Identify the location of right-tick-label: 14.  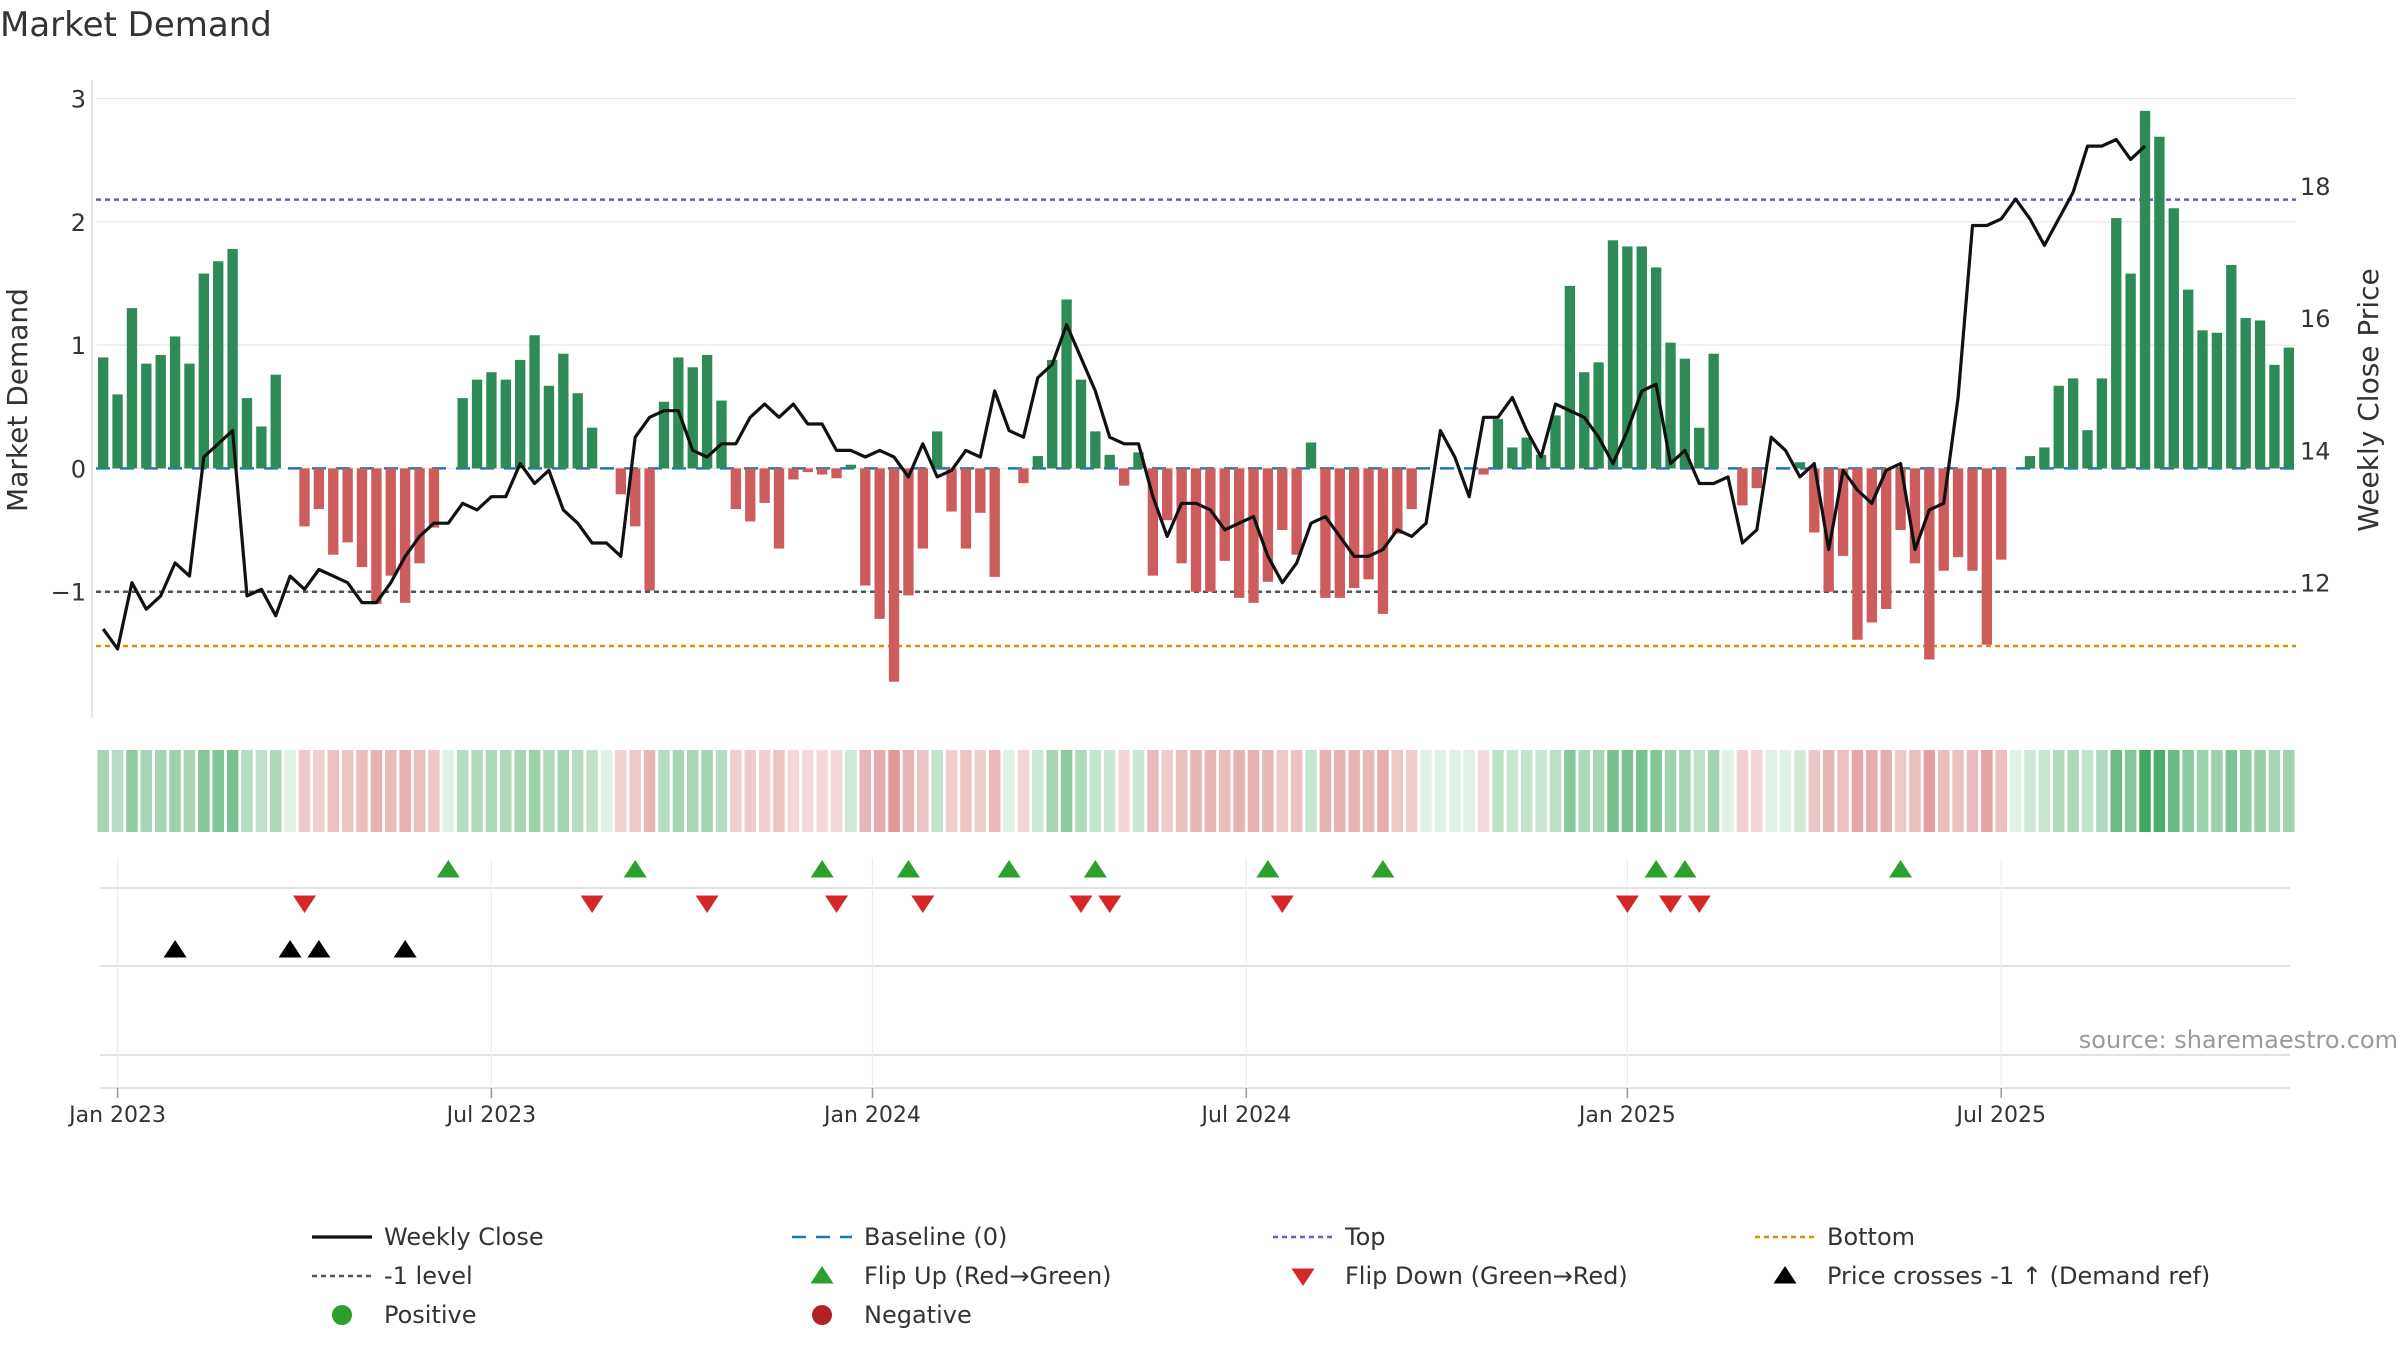
(2315, 451).